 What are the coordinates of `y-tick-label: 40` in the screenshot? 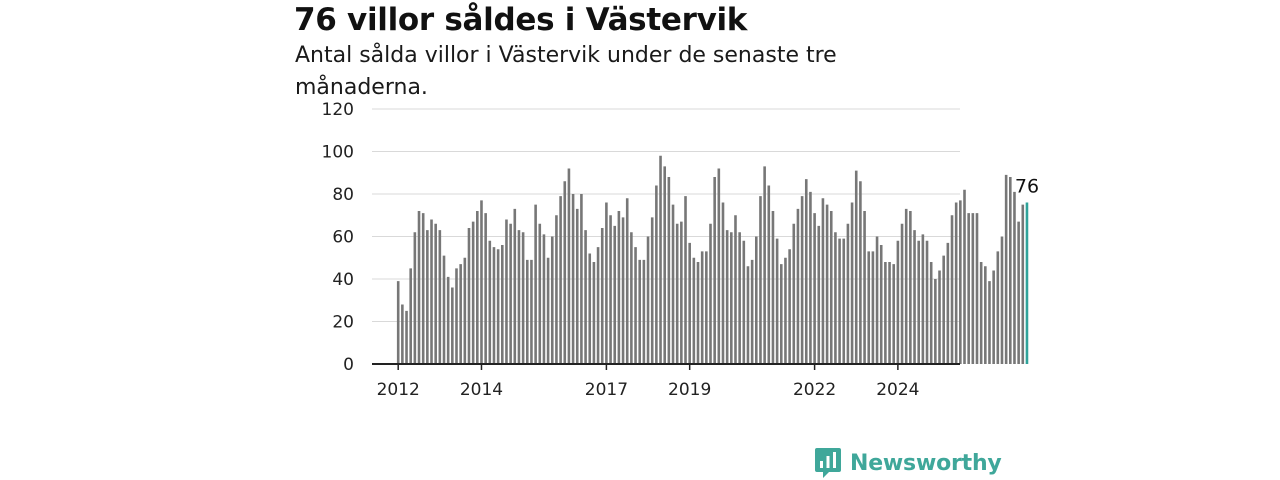 It's located at (343, 280).